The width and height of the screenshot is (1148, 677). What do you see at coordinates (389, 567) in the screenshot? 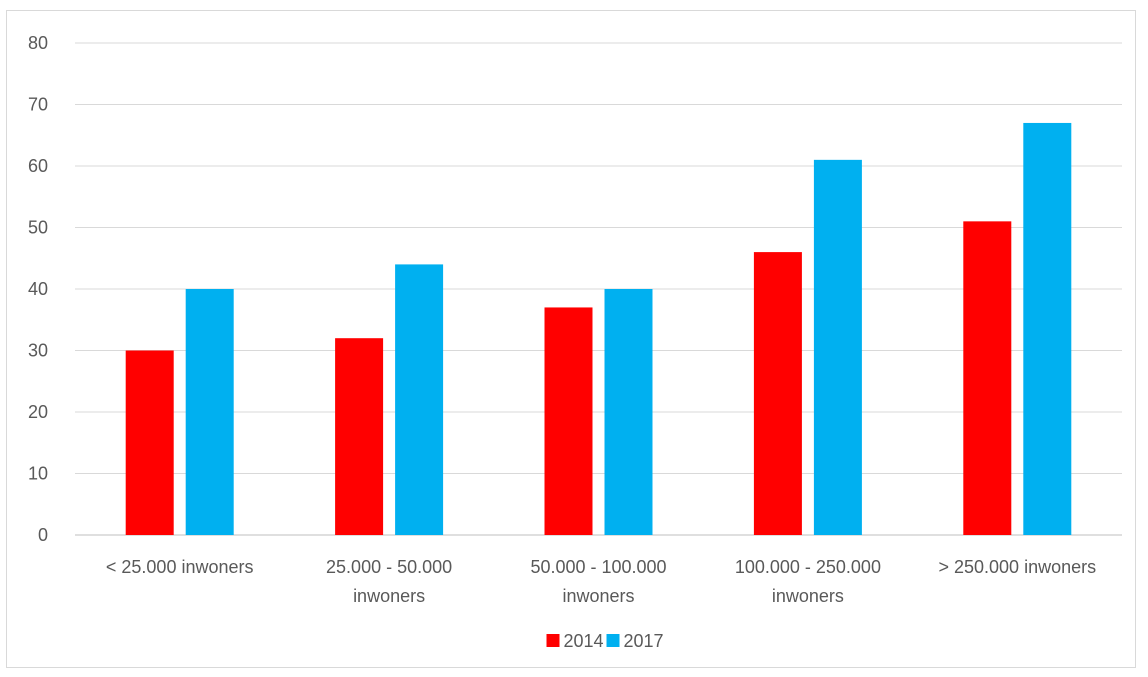
I see `x-category-label: 25.000 - 50.000` at bounding box center [389, 567].